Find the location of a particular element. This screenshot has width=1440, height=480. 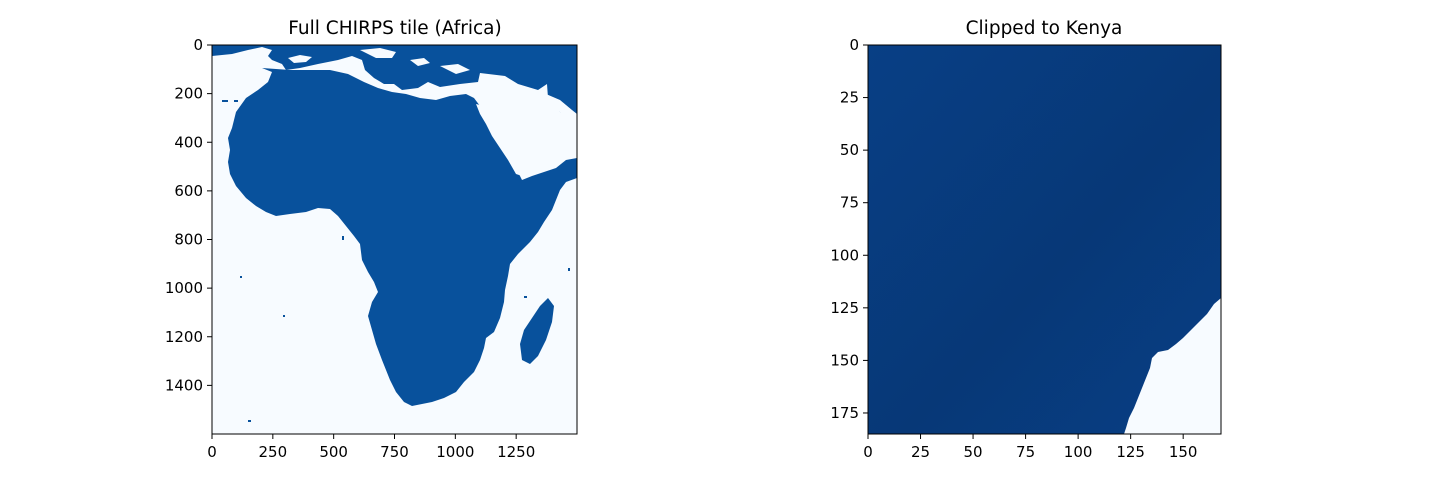

y-tick-label: 600 is located at coordinates (188, 191).